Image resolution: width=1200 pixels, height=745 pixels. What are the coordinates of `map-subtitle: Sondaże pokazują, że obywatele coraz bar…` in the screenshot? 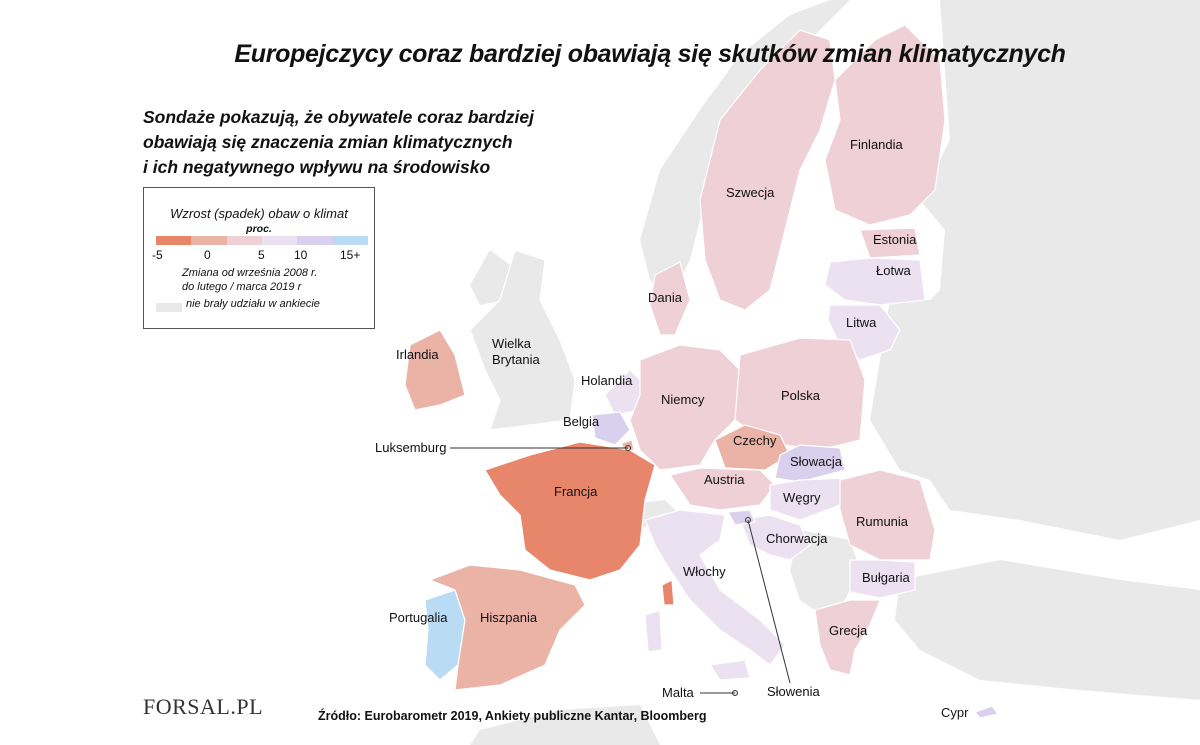 It's located at (353, 142).